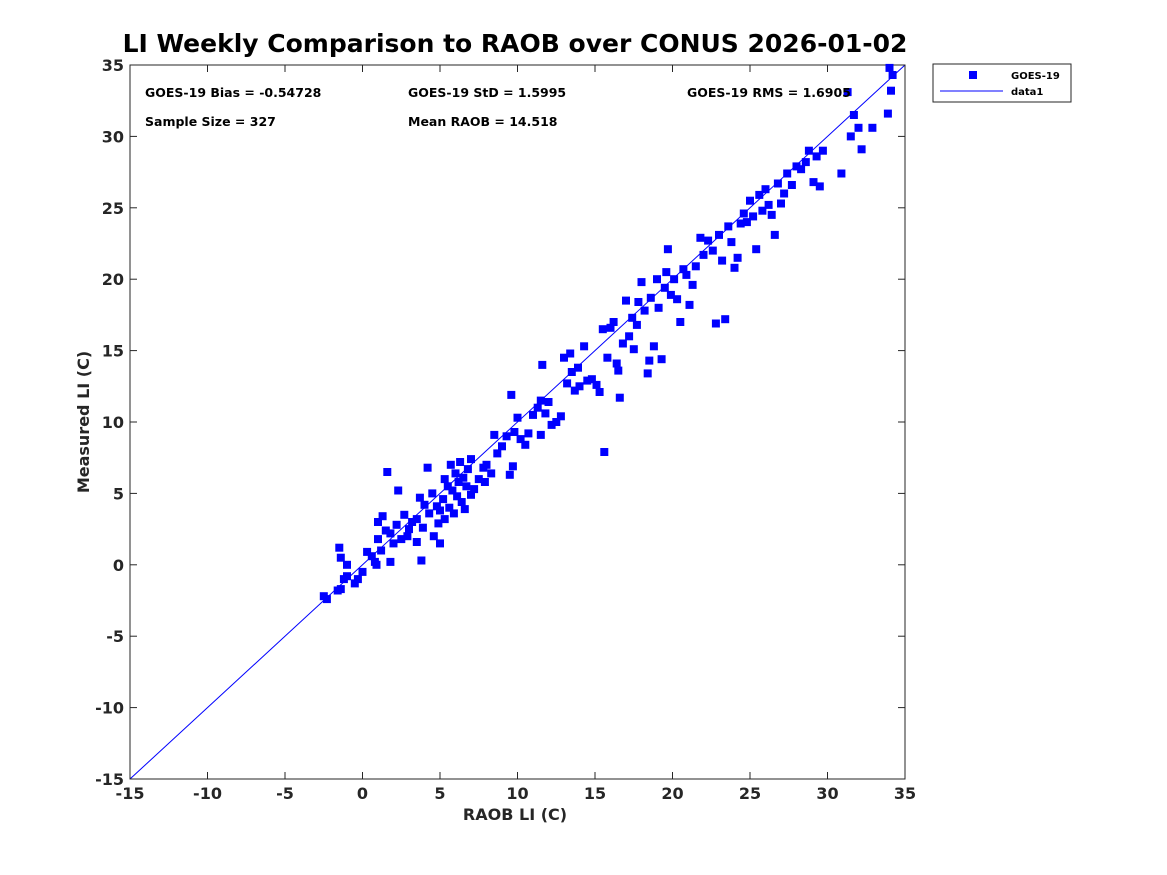 This screenshot has width=1167, height=875. I want to click on stat-bias: GOES-19 Bias = -0.54728, so click(233, 92).